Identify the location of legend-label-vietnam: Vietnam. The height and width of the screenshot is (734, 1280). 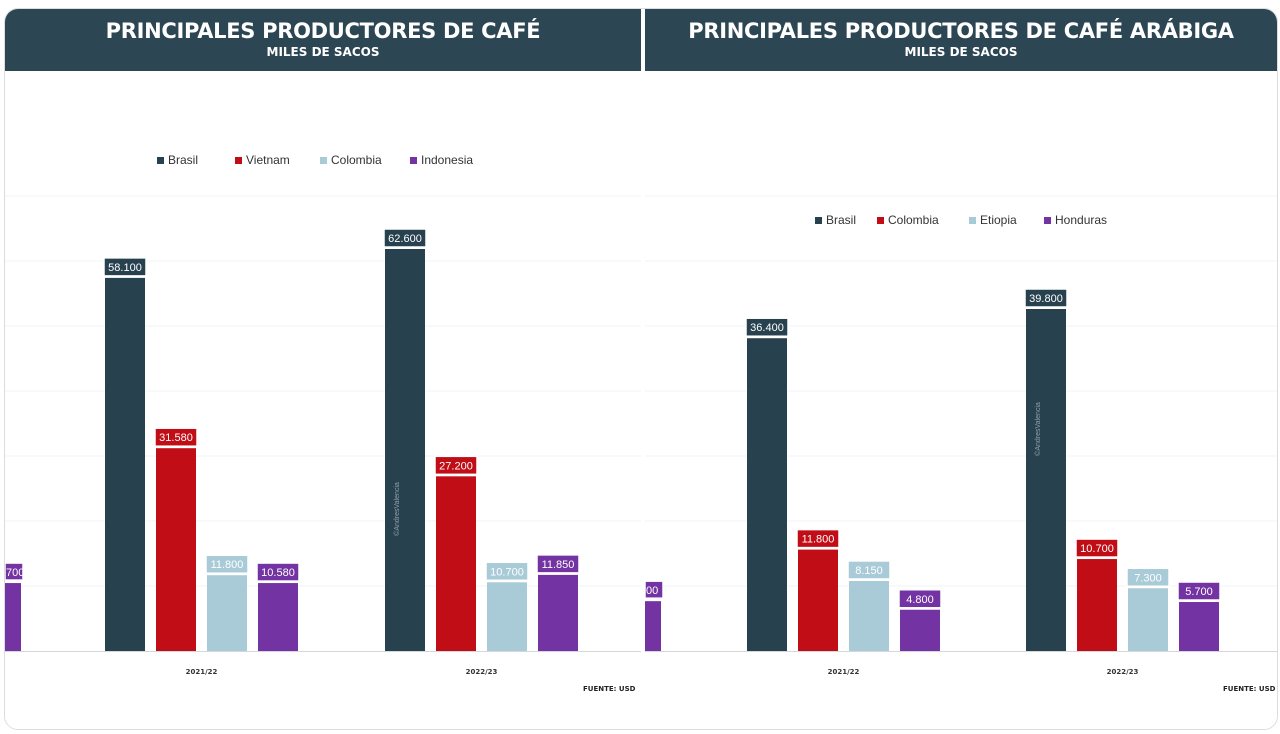
(268, 160).